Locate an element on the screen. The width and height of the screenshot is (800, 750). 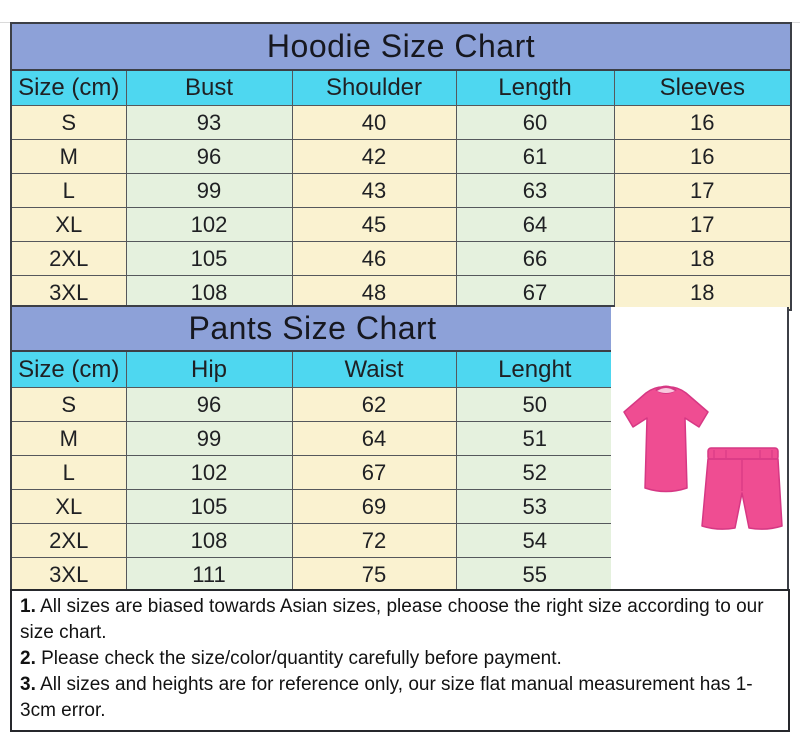
waist-value: 72 is located at coordinates (374, 540).